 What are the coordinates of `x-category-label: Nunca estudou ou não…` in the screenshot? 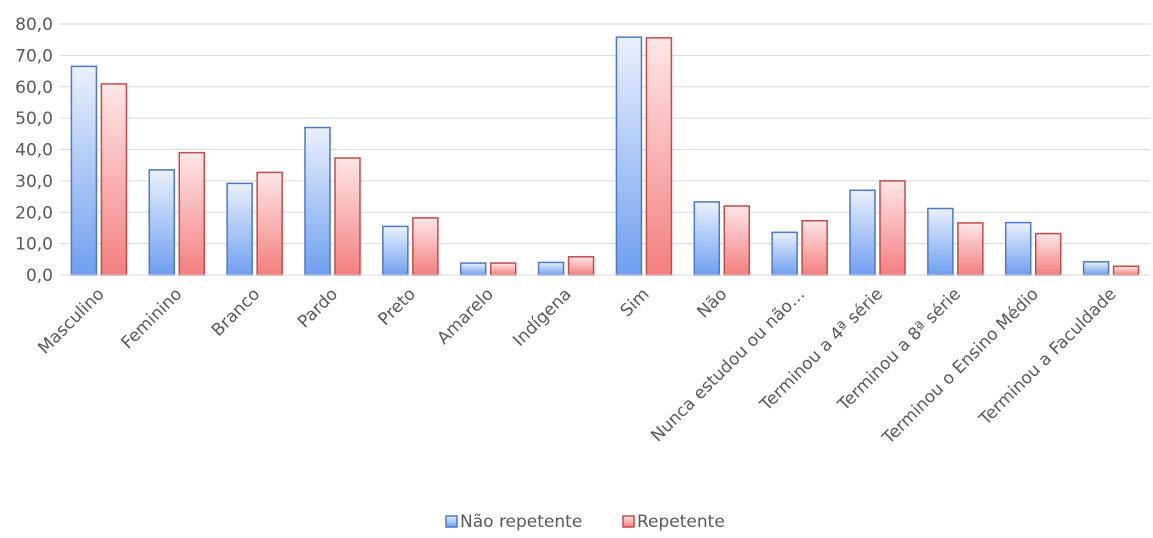 It's located at (728, 365).